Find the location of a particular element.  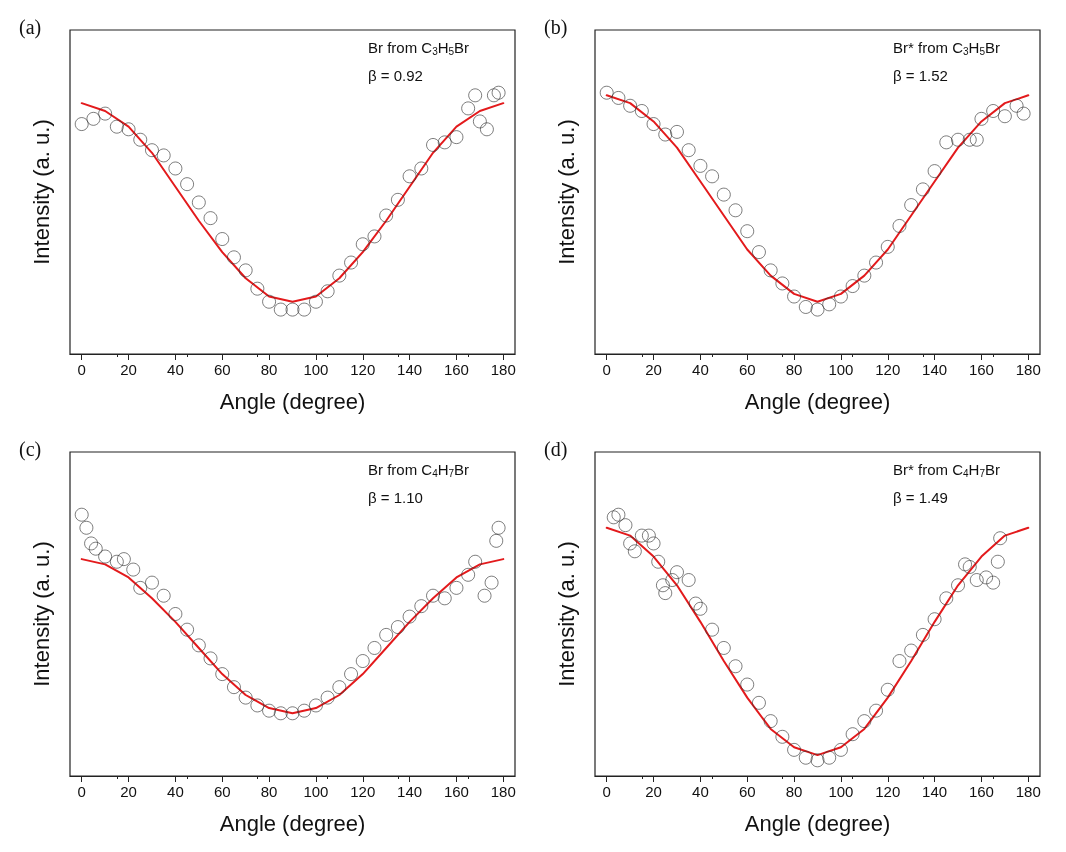

x-tick-label: 180 is located at coordinates (503, 791).